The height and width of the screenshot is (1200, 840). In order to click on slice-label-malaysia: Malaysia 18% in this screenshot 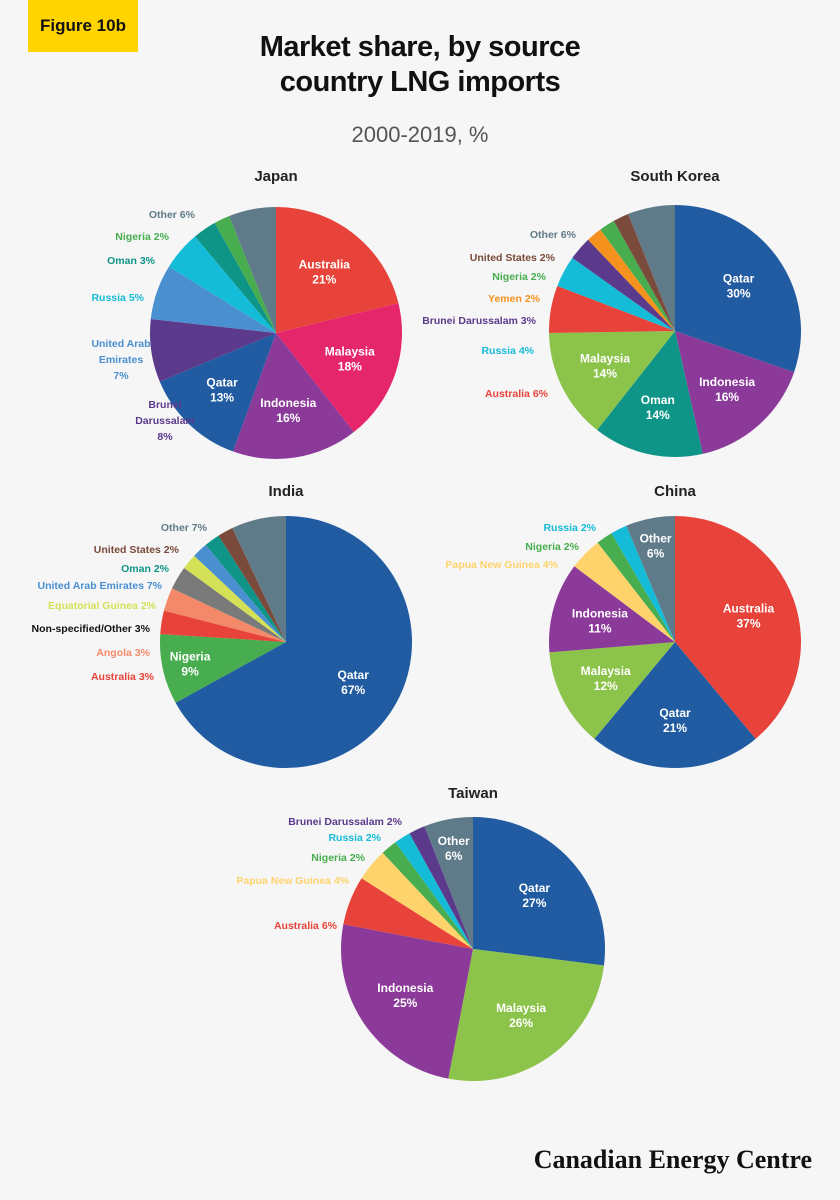, I will do `click(350, 359)`.